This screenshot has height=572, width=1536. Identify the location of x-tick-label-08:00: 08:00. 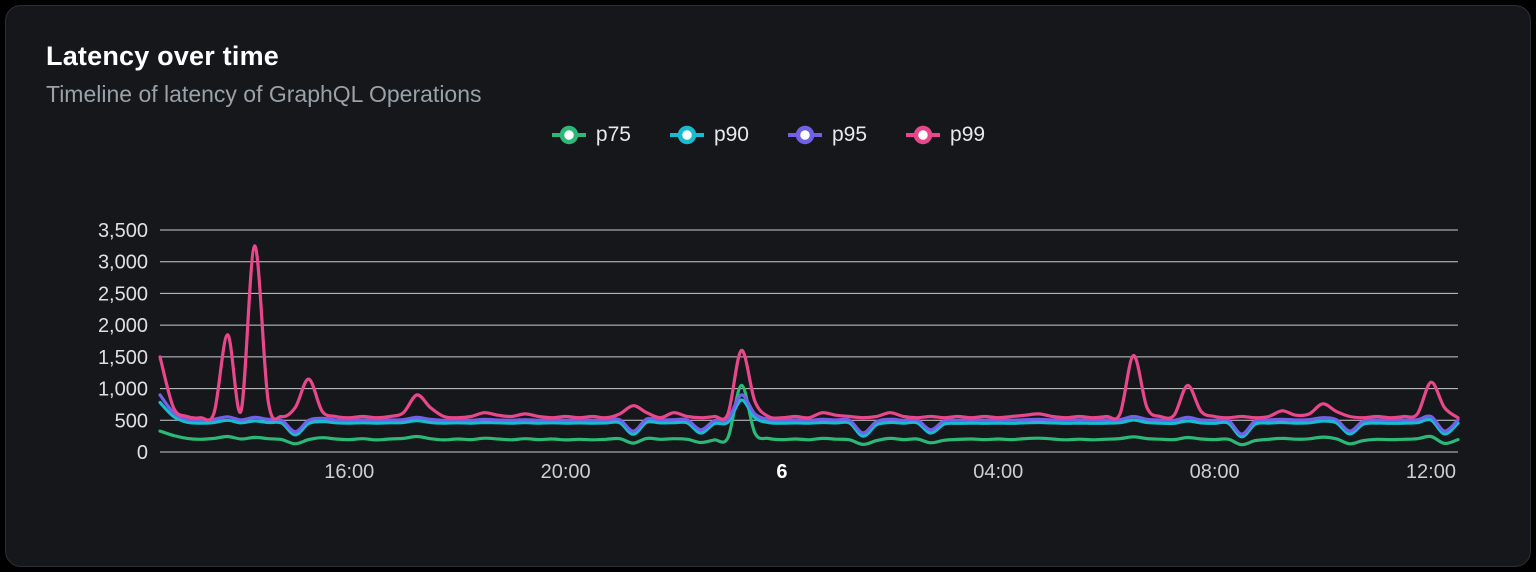
(1215, 472).